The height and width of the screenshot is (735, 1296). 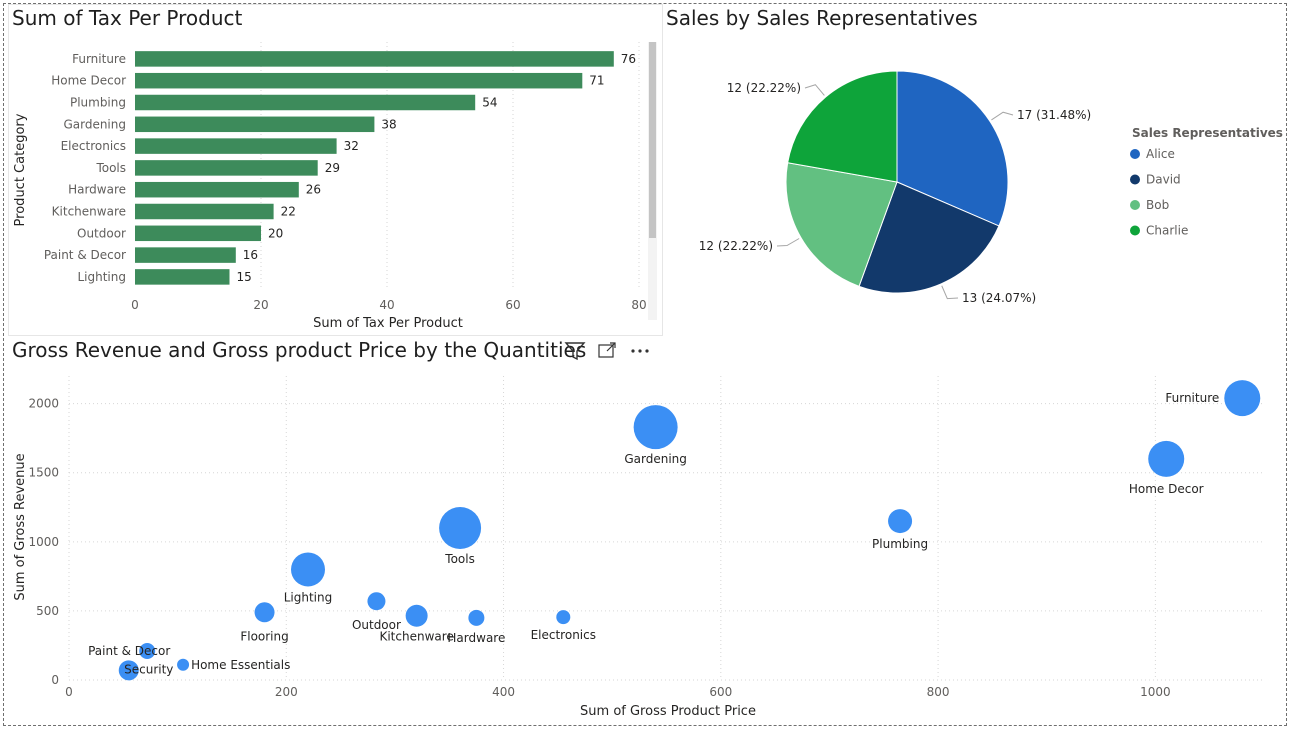 I want to click on category-label: Paint & Decor, so click(x=85, y=255).